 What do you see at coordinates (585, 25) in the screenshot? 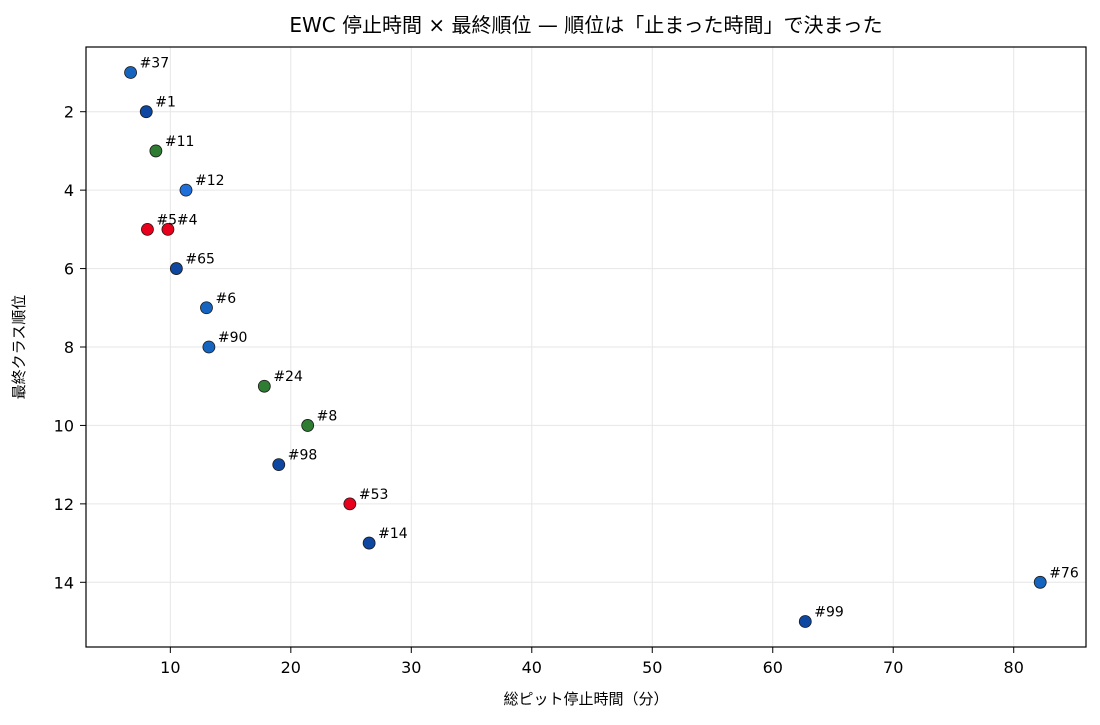
I see `chart-title: EWC 停止時間 × 最終順位 — 順位は「止まった時間」で決まった` at bounding box center [585, 25].